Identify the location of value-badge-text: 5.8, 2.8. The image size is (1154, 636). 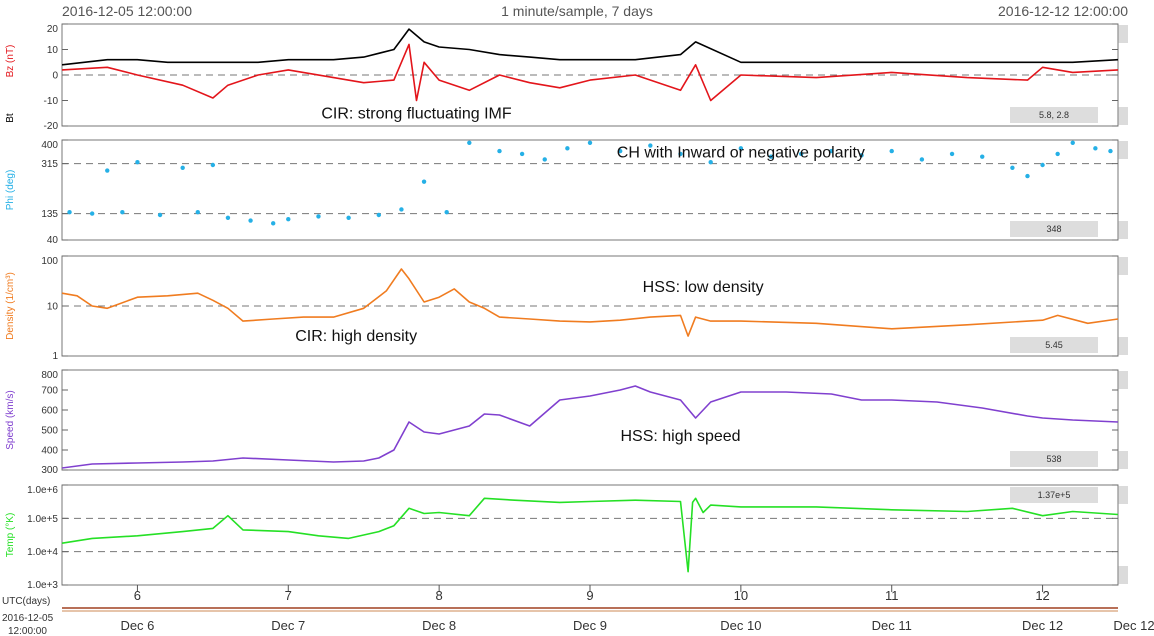
(1054, 115).